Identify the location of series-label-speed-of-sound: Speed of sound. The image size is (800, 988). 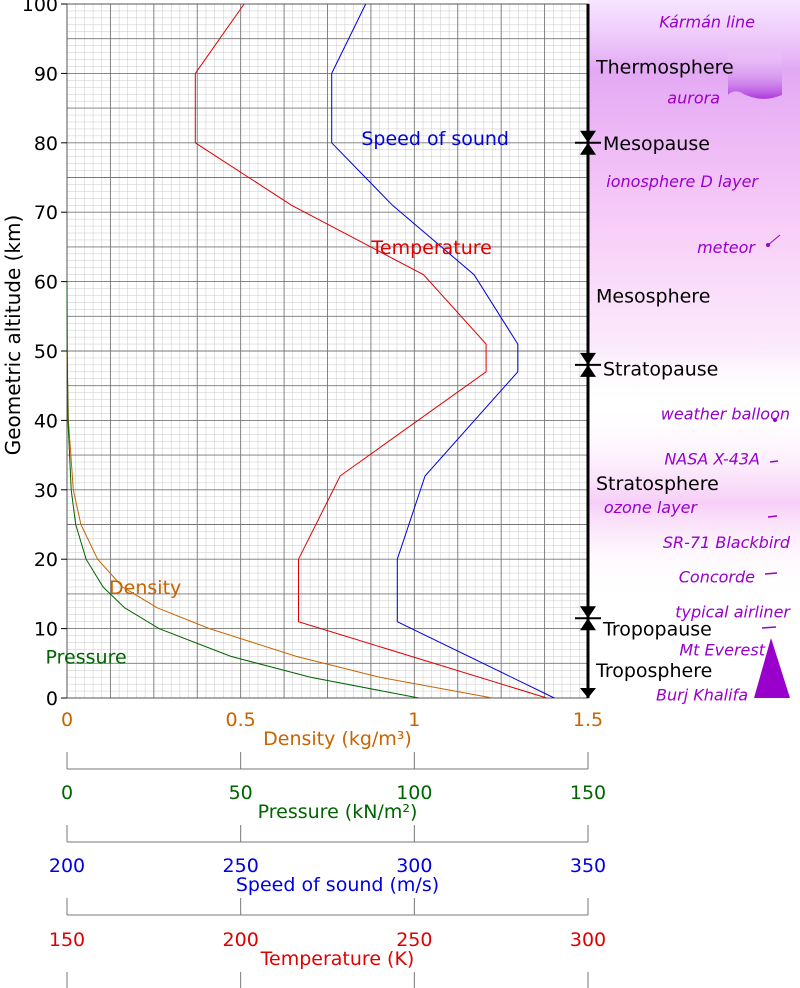
(435, 139).